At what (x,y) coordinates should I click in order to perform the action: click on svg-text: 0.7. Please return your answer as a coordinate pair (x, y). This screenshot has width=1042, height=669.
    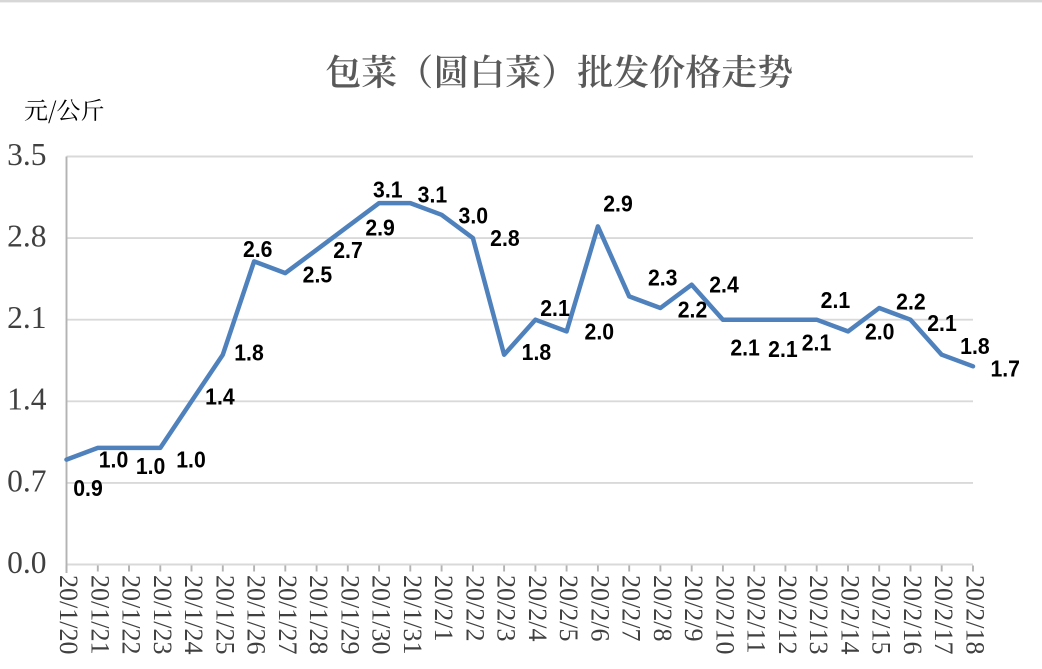
    Looking at the image, I should click on (26, 480).